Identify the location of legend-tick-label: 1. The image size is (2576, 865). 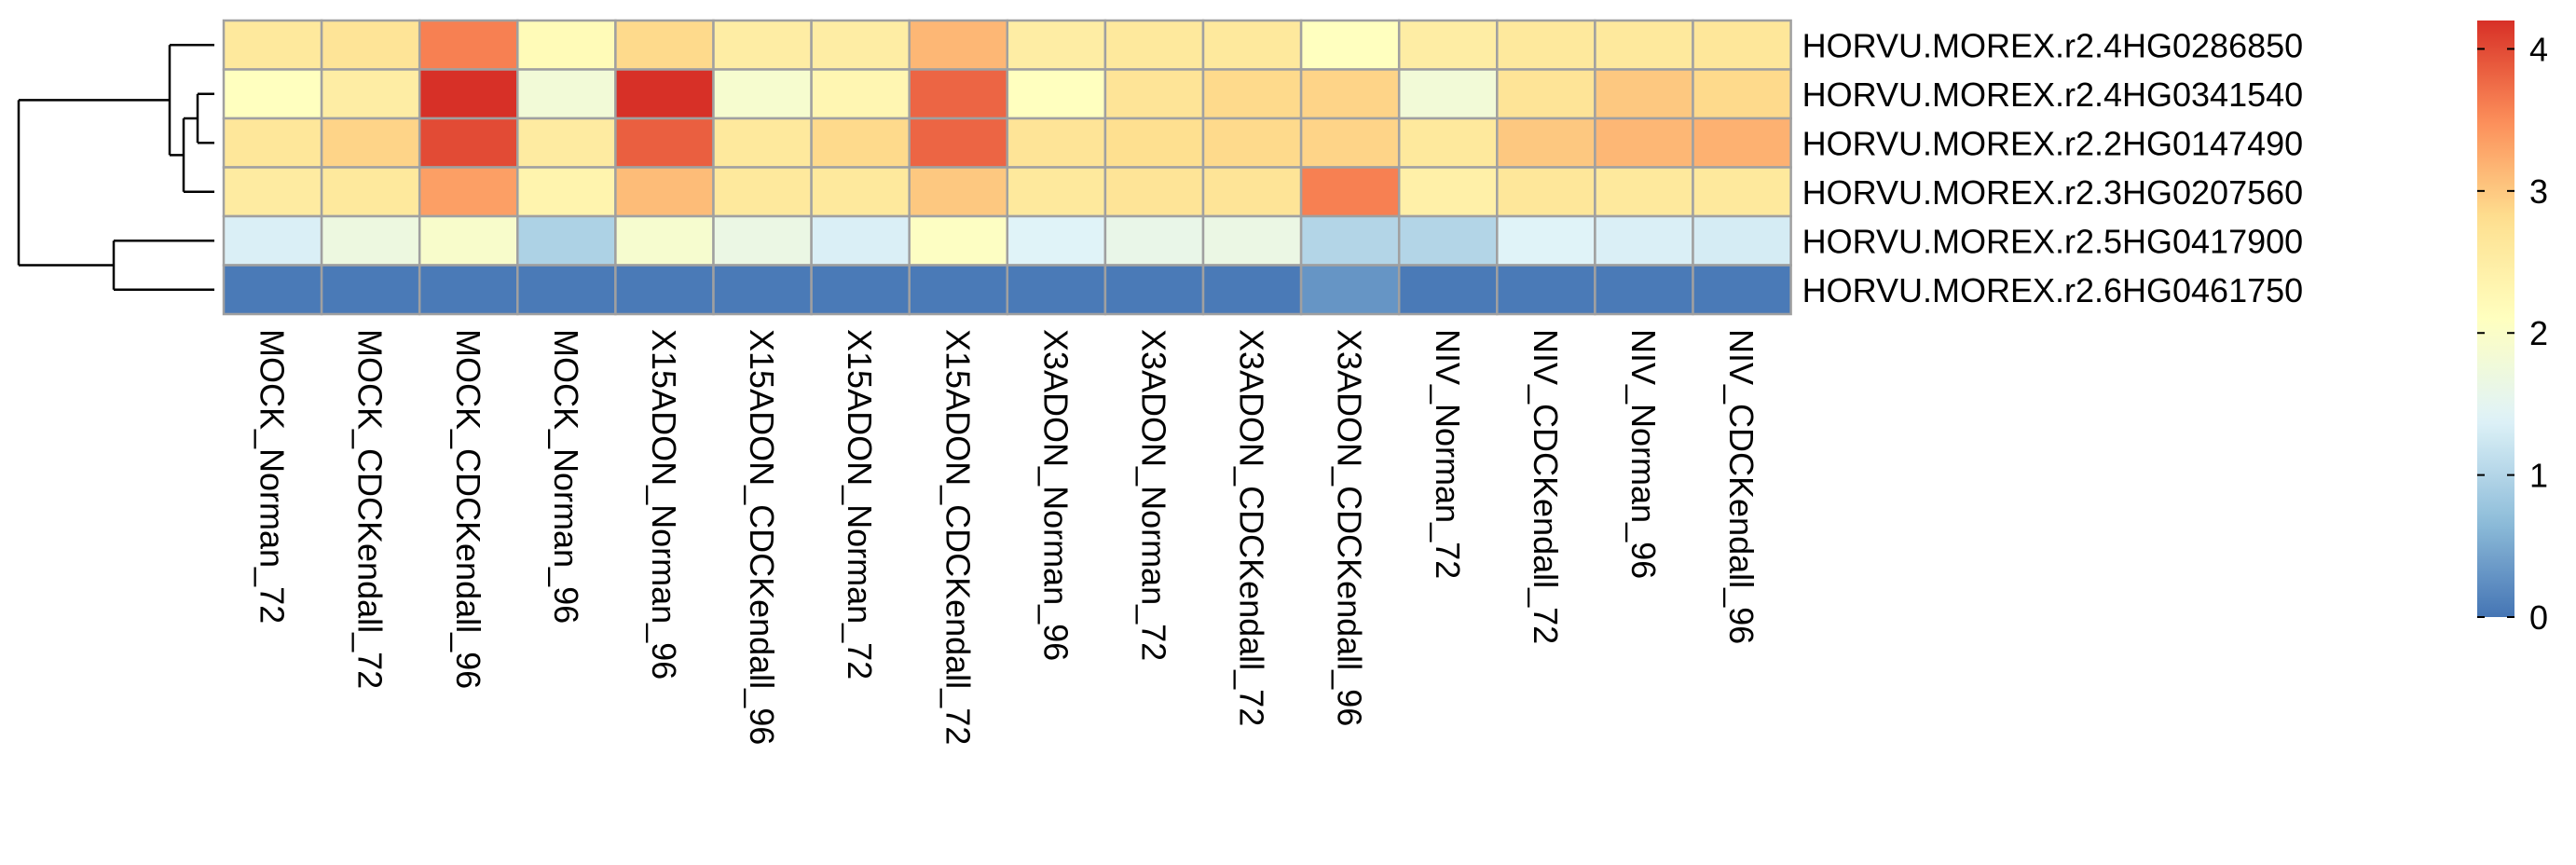
(2538, 476).